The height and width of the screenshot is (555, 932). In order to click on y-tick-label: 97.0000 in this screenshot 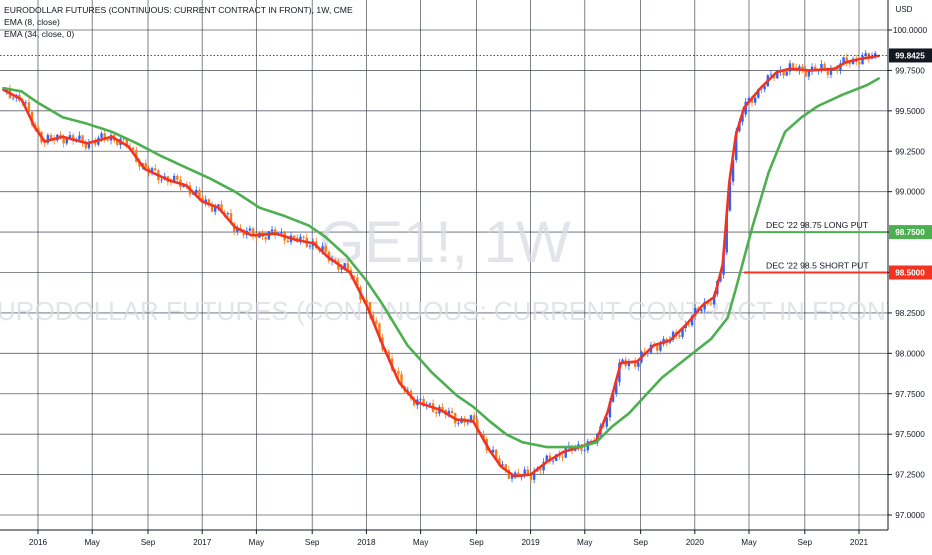, I will do `click(910, 515)`.